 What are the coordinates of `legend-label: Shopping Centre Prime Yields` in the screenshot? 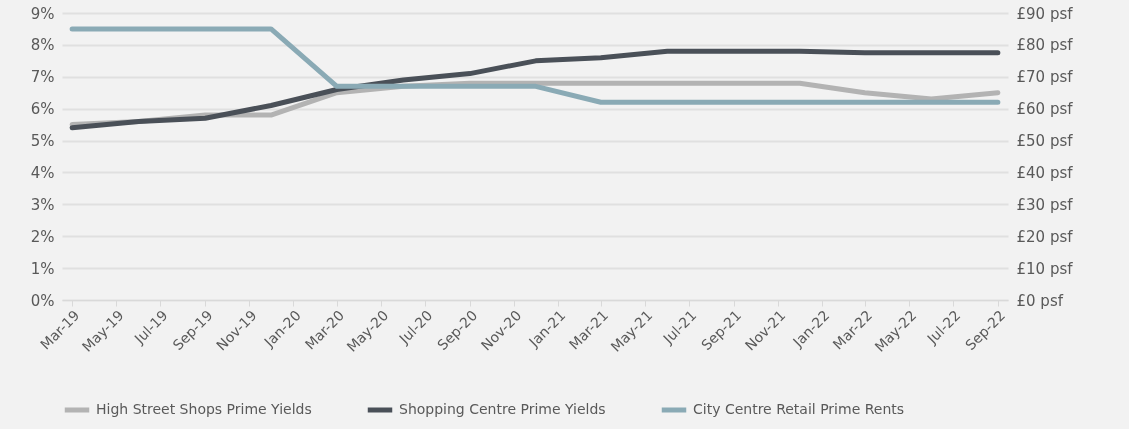 It's located at (502, 409).